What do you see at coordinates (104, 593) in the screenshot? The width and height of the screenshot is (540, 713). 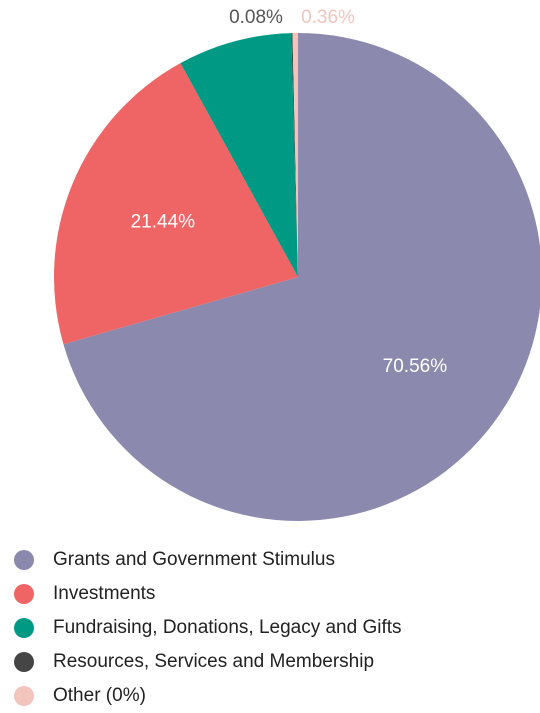 I see `legend-label: Investments` at bounding box center [104, 593].